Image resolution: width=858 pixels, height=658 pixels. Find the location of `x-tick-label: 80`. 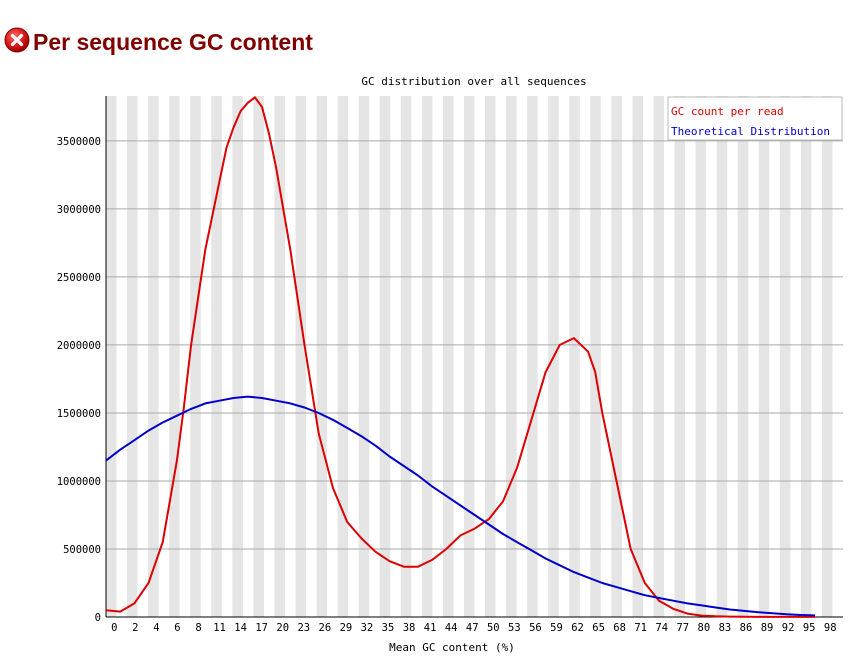

x-tick-label: 80 is located at coordinates (704, 628).